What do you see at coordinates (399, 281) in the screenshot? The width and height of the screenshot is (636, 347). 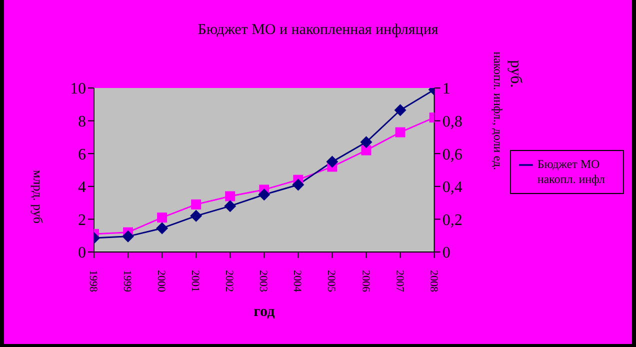 I see `x-tick-label: 2007` at bounding box center [399, 281].